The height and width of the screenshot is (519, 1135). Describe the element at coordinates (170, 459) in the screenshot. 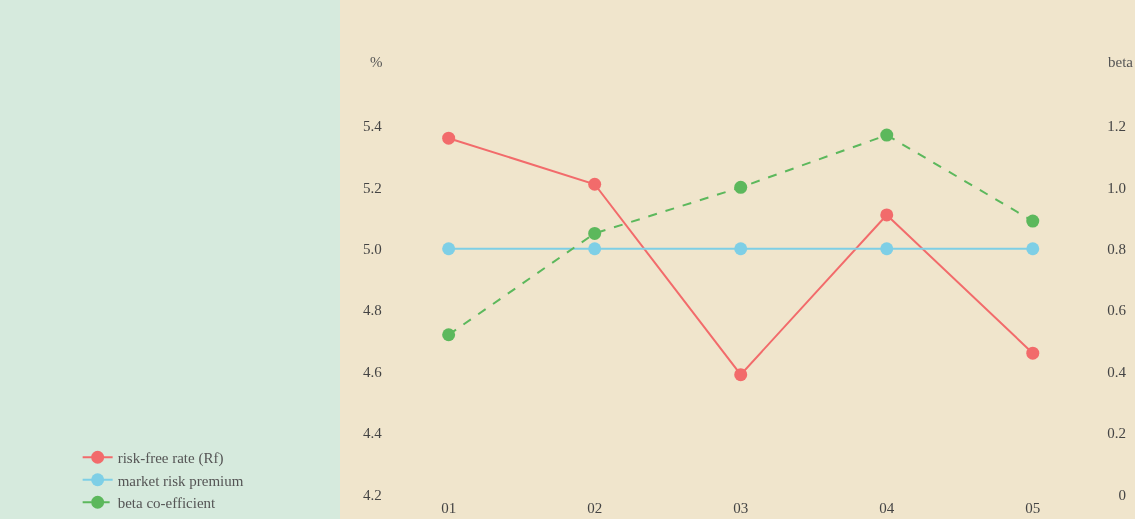

I see `legend-label: risk-free rate (Rf)` at that location.